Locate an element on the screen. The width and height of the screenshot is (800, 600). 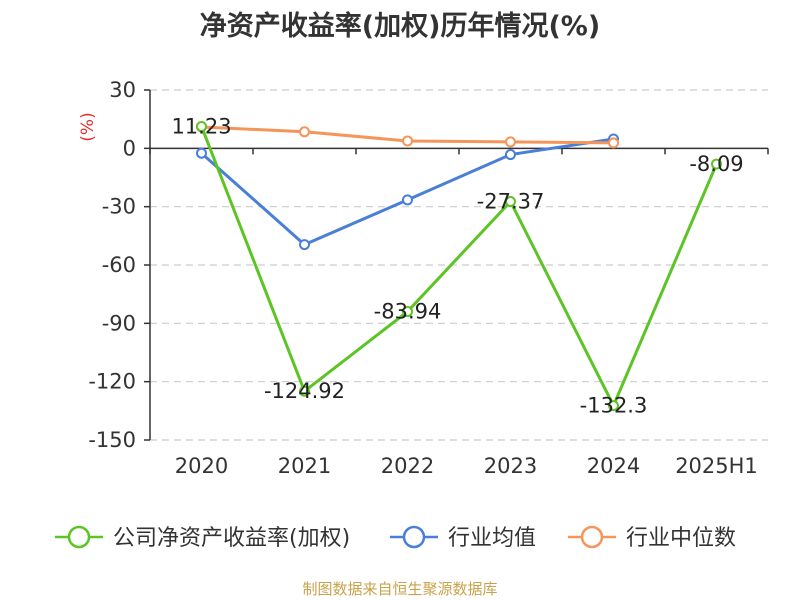
data-source-note: 制图数据来自恒生聚源数据库 is located at coordinates (400, 589).